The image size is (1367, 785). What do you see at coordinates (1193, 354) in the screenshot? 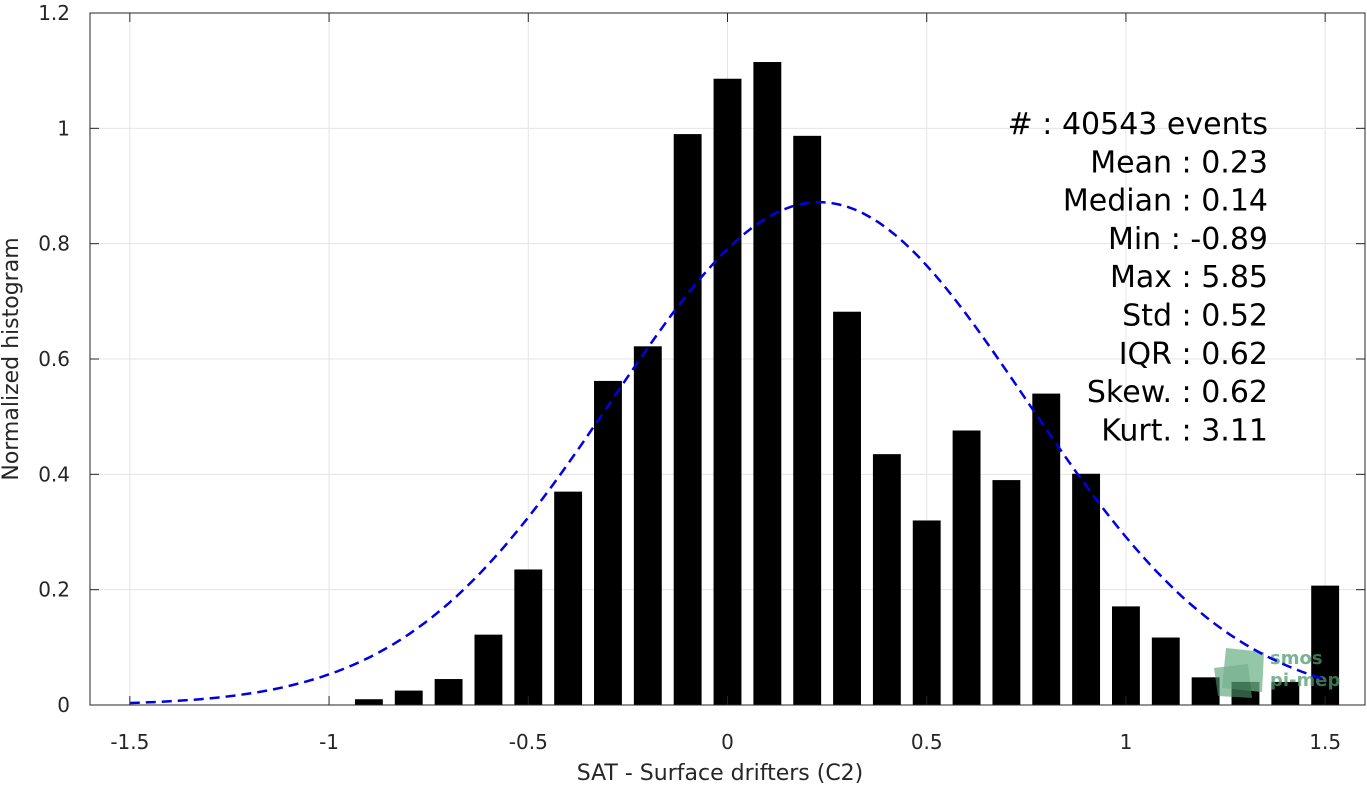
I see `stat-line: IQR : 0.62` at bounding box center [1193, 354].